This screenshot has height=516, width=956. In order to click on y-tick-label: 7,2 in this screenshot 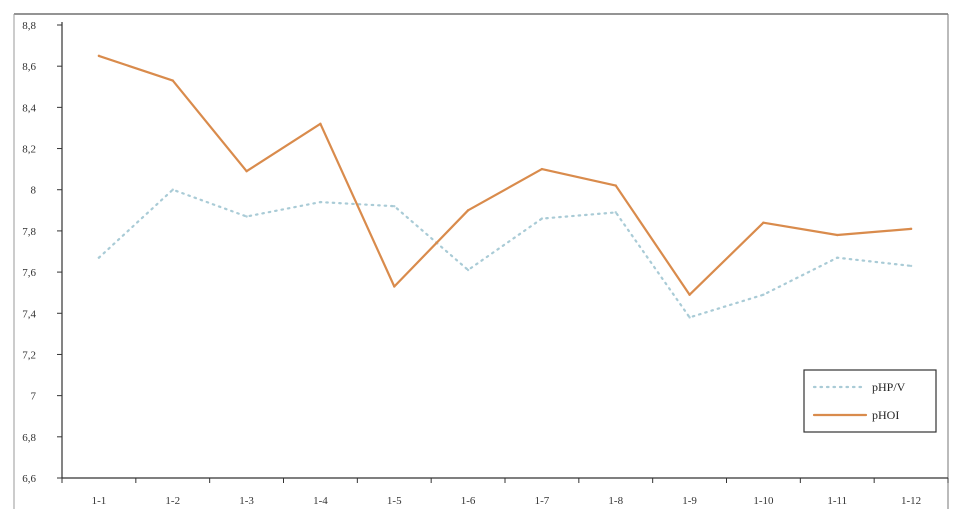, I will do `click(29, 355)`.